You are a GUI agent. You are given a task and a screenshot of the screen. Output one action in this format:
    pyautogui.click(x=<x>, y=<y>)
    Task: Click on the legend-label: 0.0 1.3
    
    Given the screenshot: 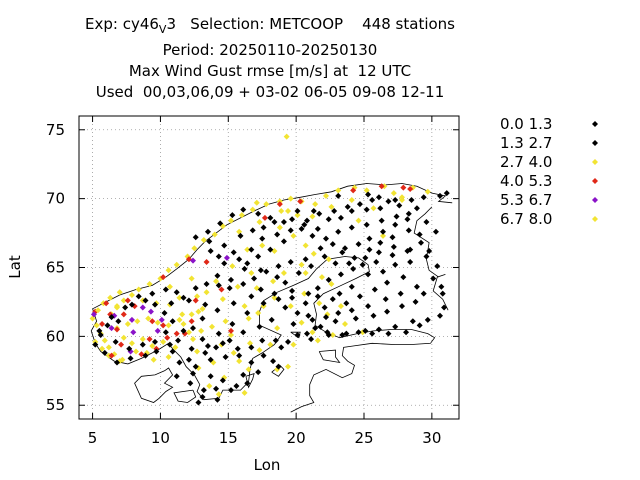 What is the action you would take?
    pyautogui.click(x=526, y=124)
    